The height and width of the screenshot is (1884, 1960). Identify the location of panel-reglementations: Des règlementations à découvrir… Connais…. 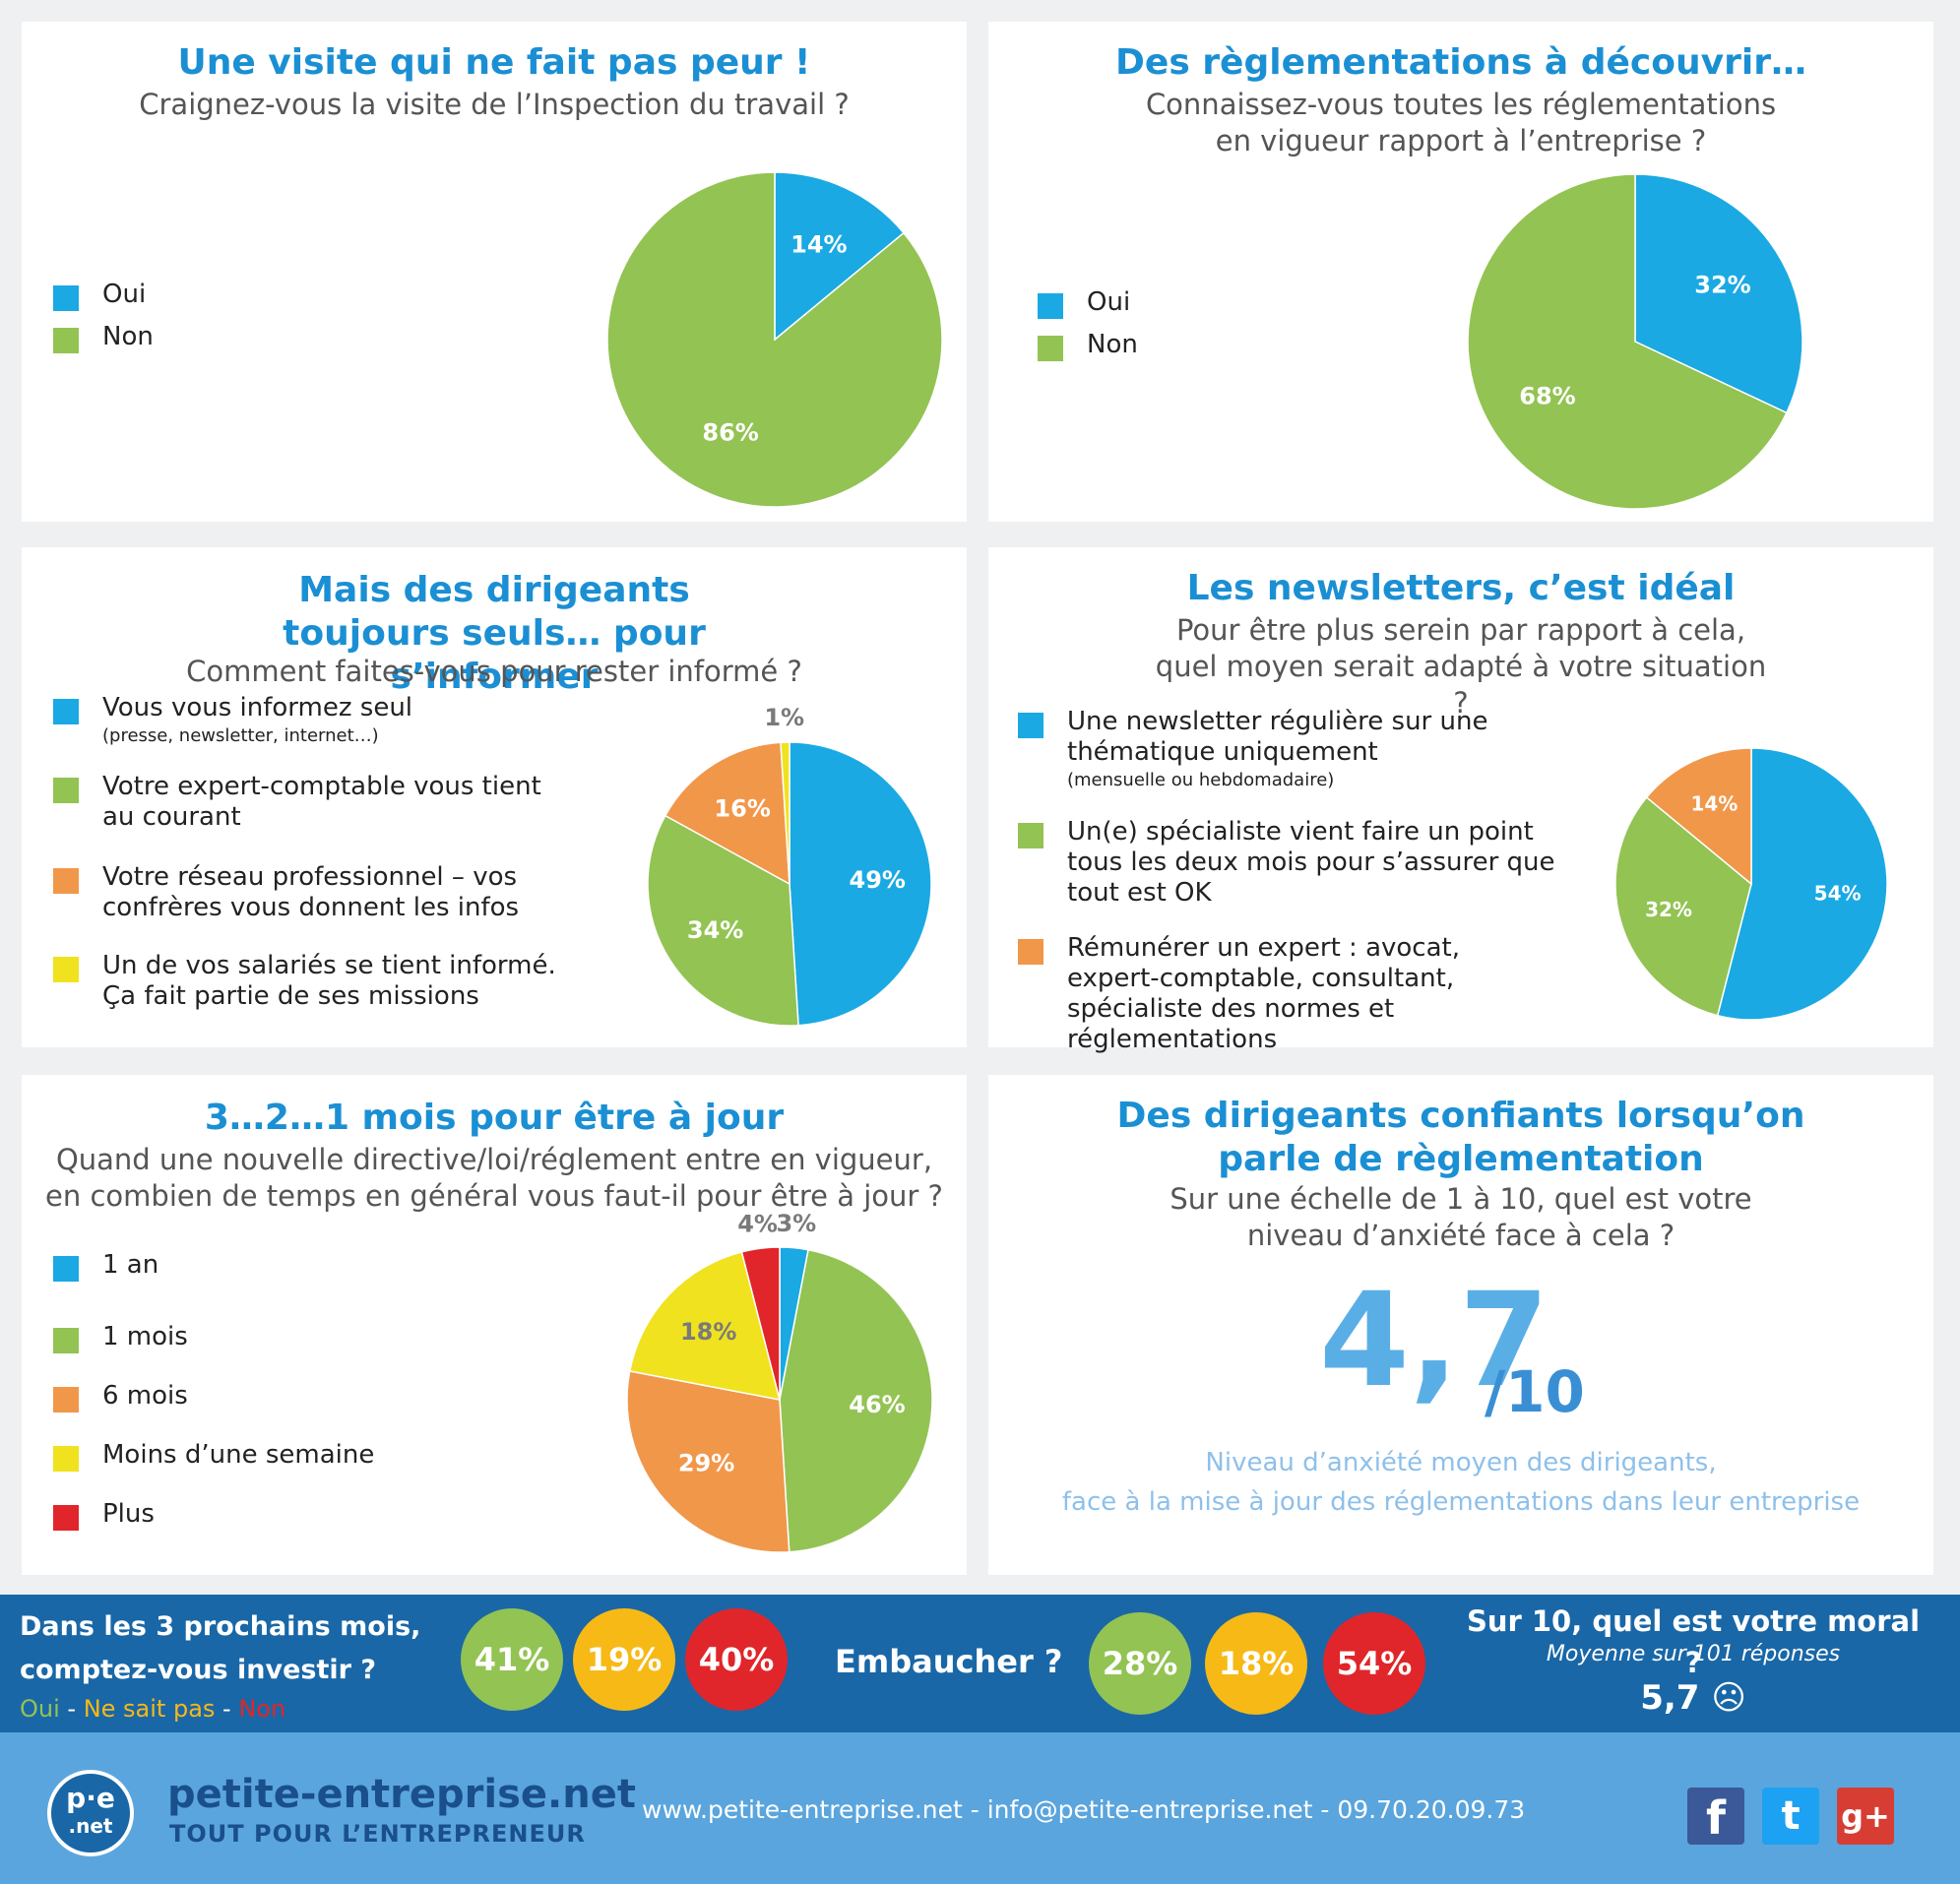
(1460, 272).